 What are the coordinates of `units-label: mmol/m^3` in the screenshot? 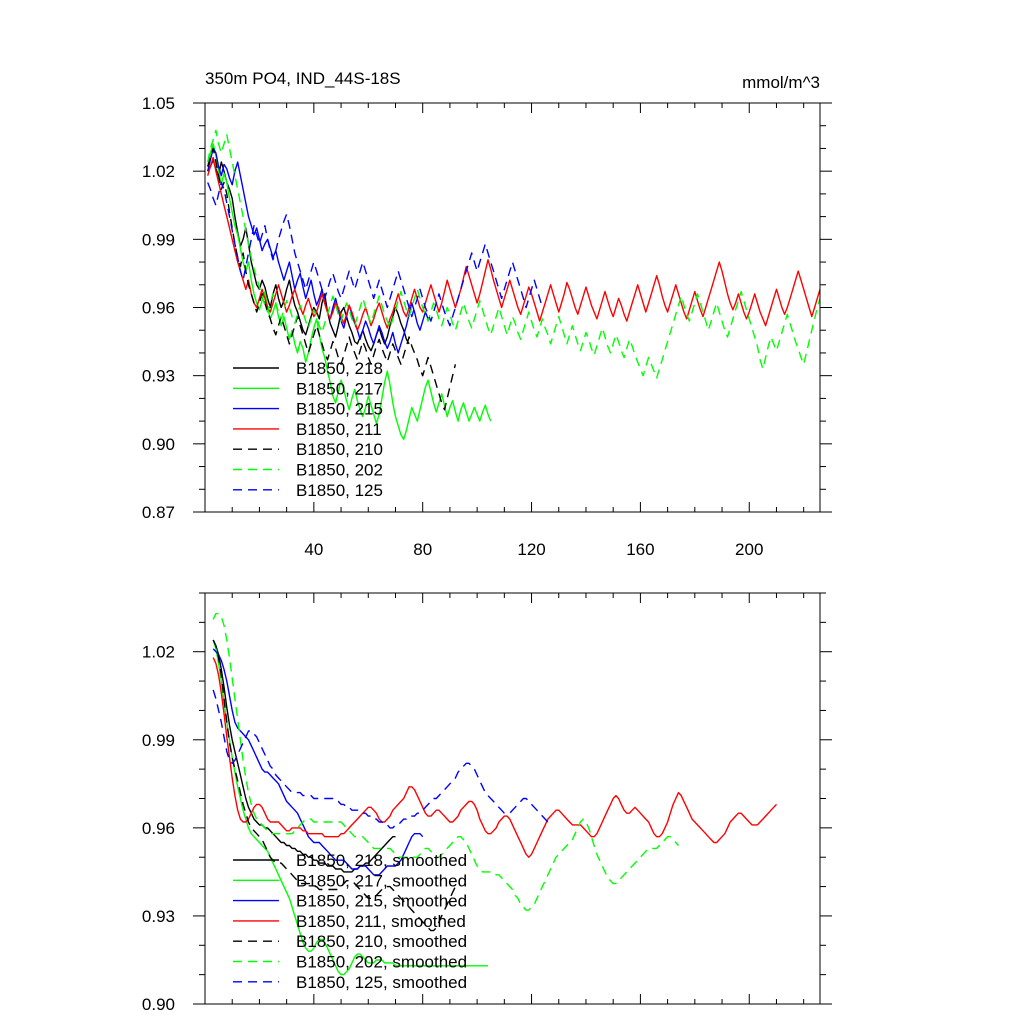 It's located at (781, 82).